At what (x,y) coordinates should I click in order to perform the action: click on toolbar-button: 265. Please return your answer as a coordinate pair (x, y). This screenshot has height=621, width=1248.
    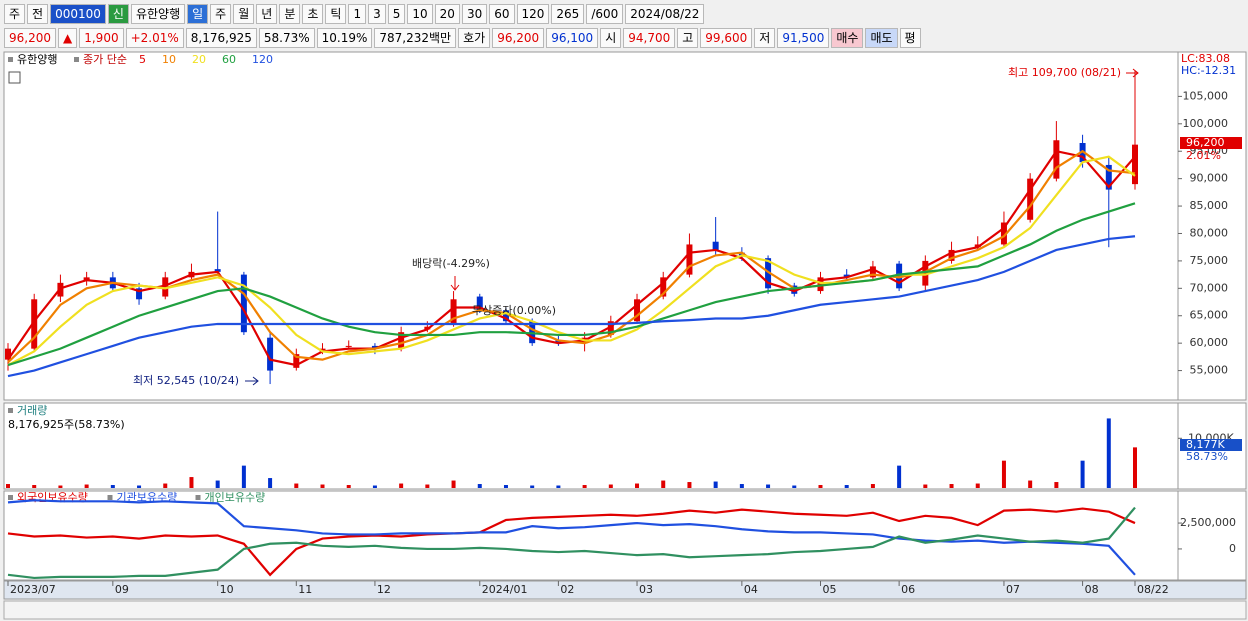
    Looking at the image, I should click on (568, 14).